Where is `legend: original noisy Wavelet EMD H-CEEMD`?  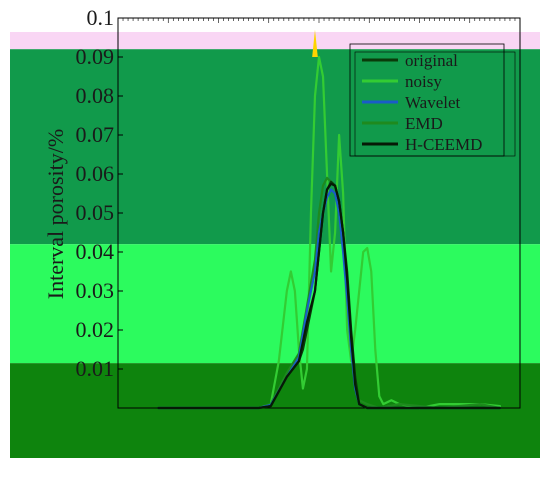
legend: original noisy Wavelet EMD H-CEEMD is located at coordinates (432, 100).